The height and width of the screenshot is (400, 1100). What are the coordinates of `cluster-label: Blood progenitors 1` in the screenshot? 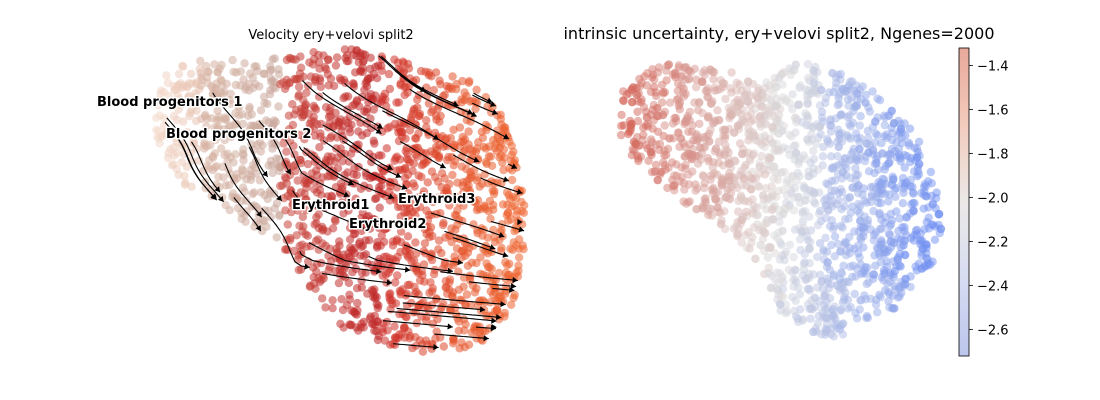 It's located at (169, 102).